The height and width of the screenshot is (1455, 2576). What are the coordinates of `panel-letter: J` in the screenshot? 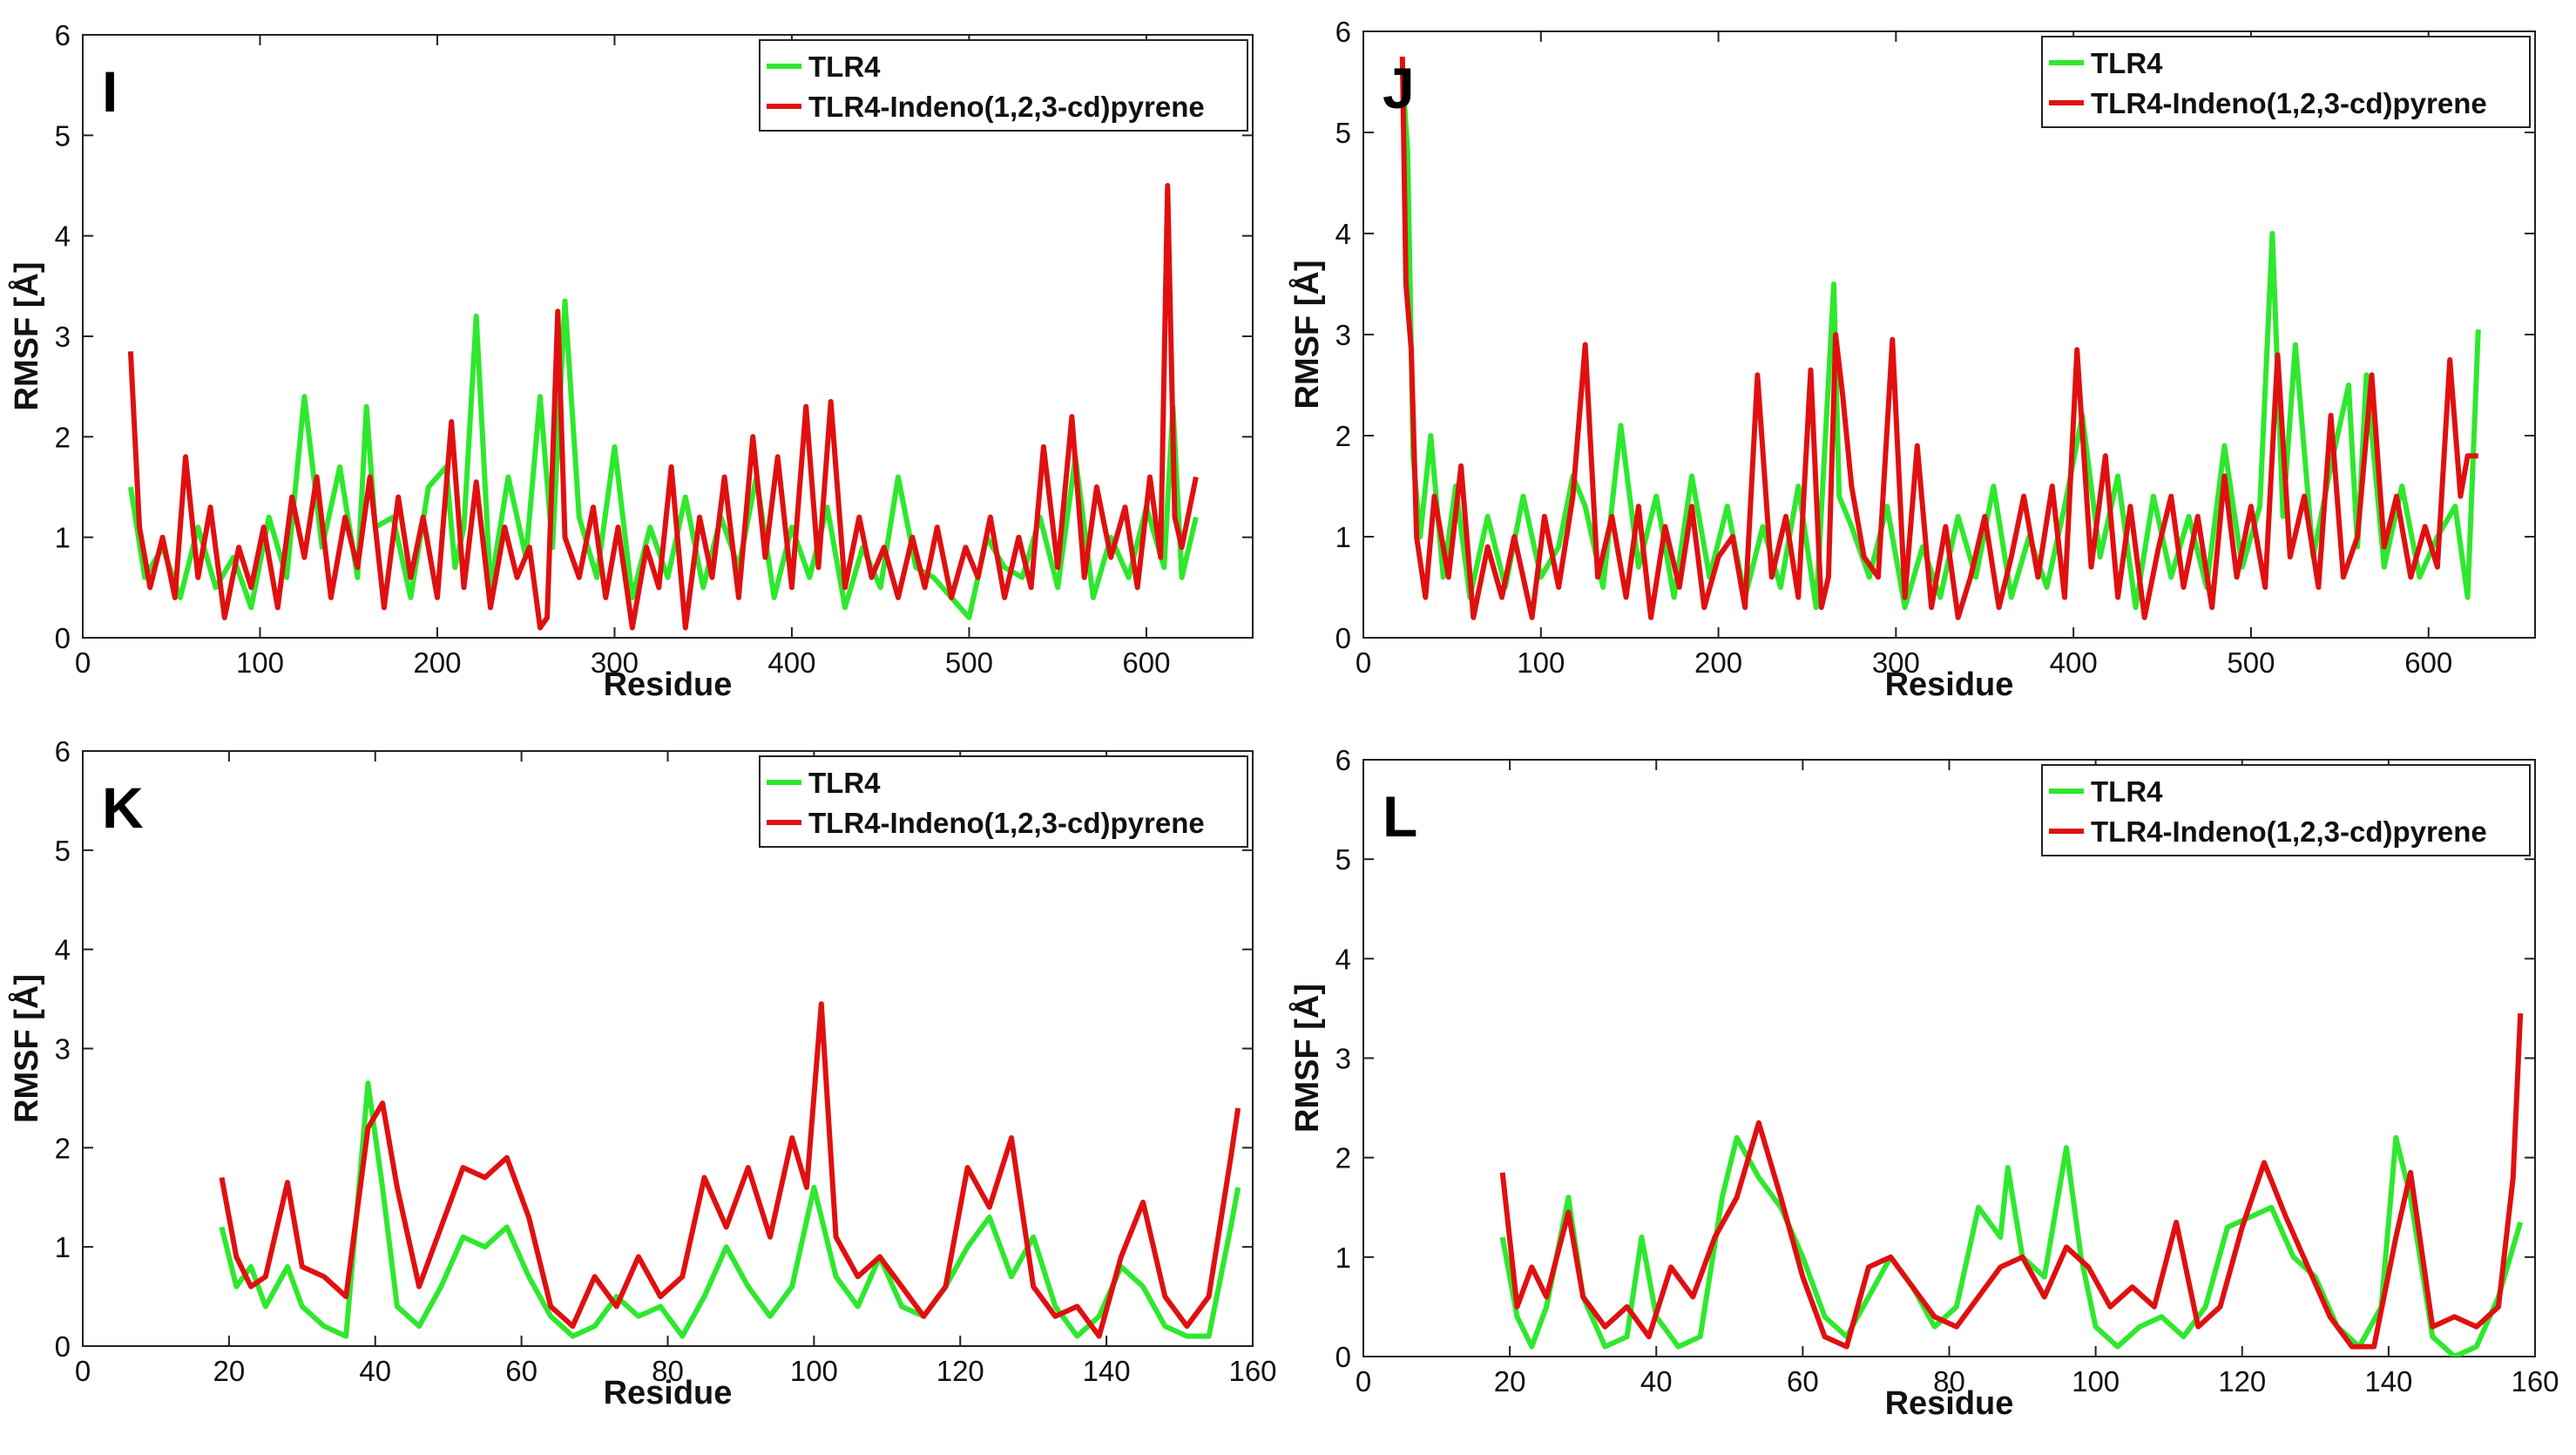 It's located at (1399, 88).